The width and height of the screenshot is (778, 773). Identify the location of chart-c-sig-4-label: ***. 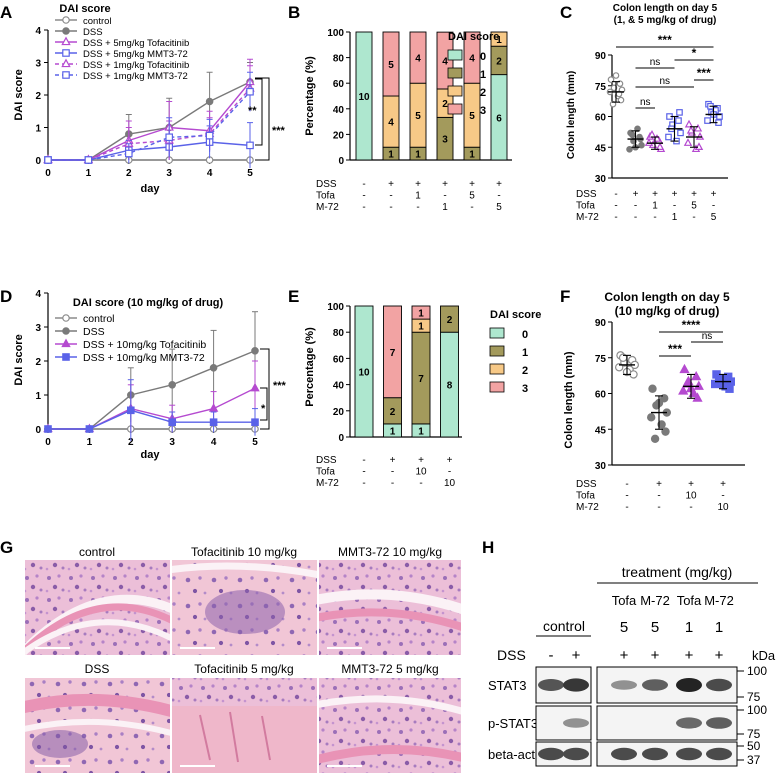
(704, 73).